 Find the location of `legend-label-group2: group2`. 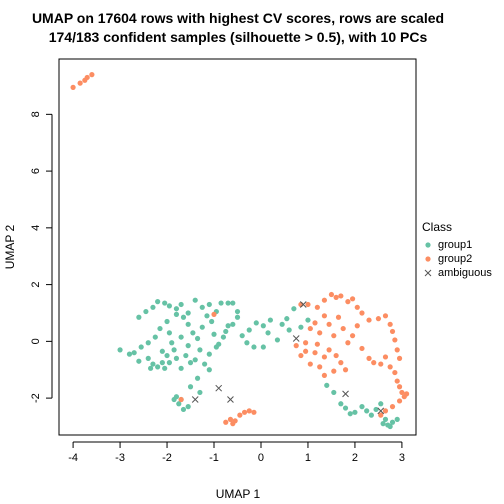

legend-label-group2: group2 is located at coordinates (455, 259).